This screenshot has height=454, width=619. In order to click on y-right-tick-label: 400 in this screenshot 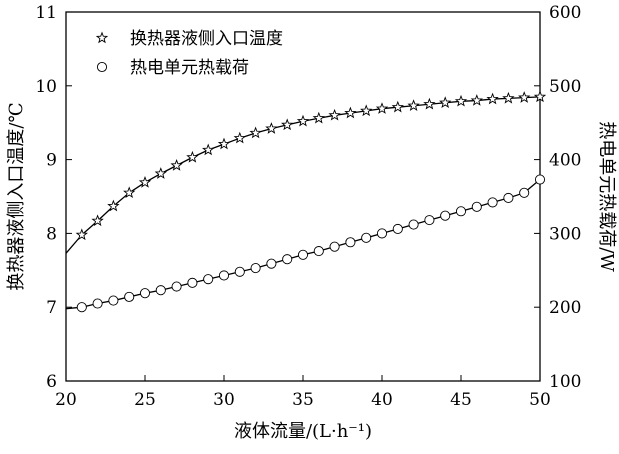, I will do `click(565, 161)`.